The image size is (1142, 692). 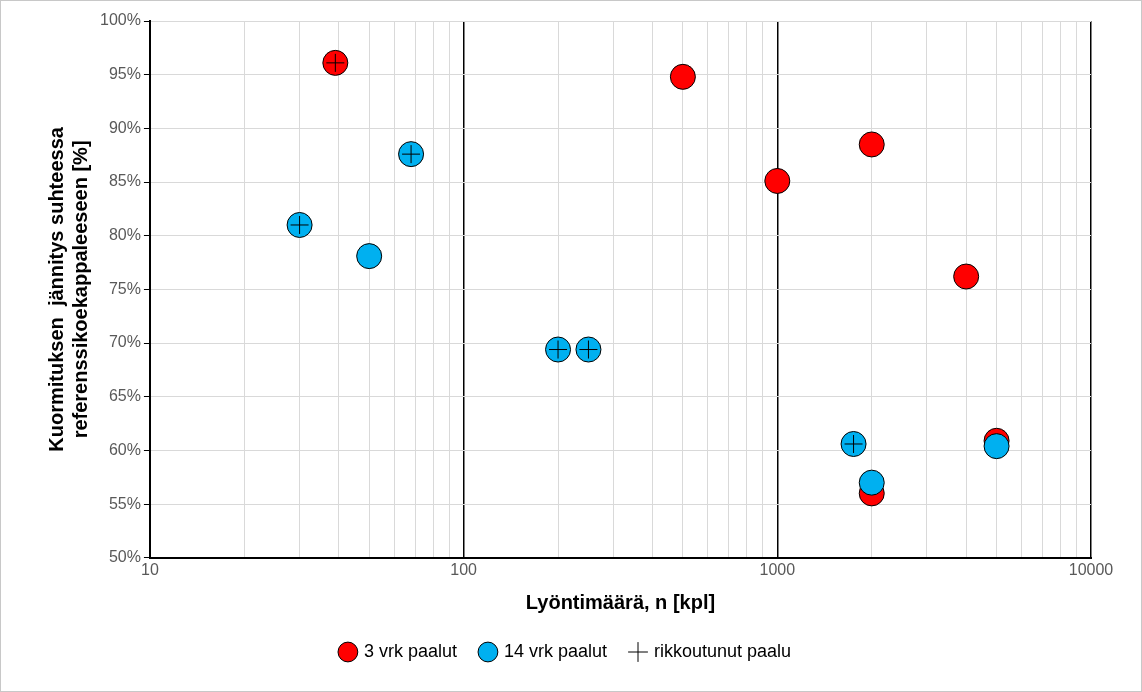 What do you see at coordinates (120, 20) in the screenshot?
I see `y-tick-label: 100%` at bounding box center [120, 20].